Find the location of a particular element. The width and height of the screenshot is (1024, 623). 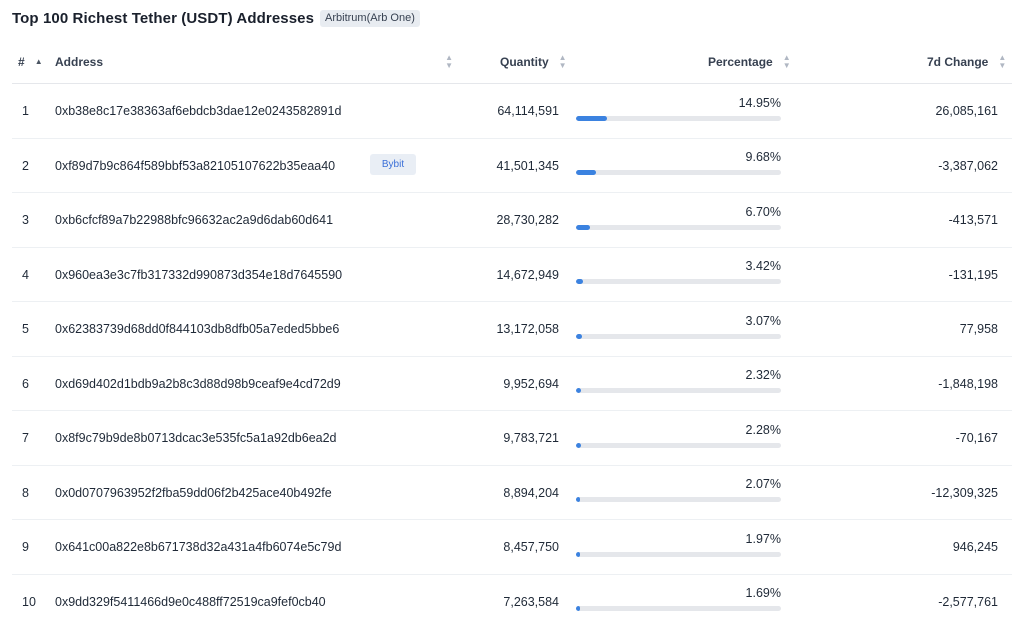

change-cell: -131,195 is located at coordinates (973, 274).